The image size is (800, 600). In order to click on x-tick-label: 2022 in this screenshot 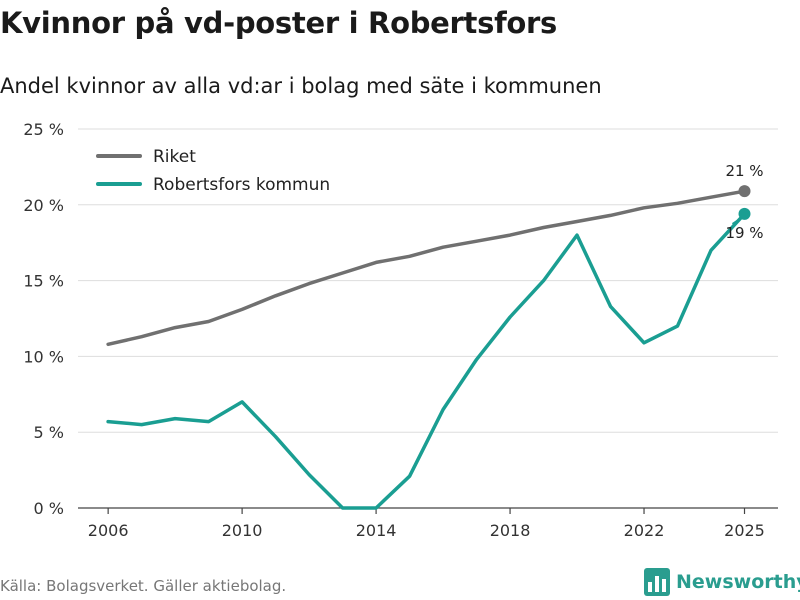, I will do `click(644, 530)`.